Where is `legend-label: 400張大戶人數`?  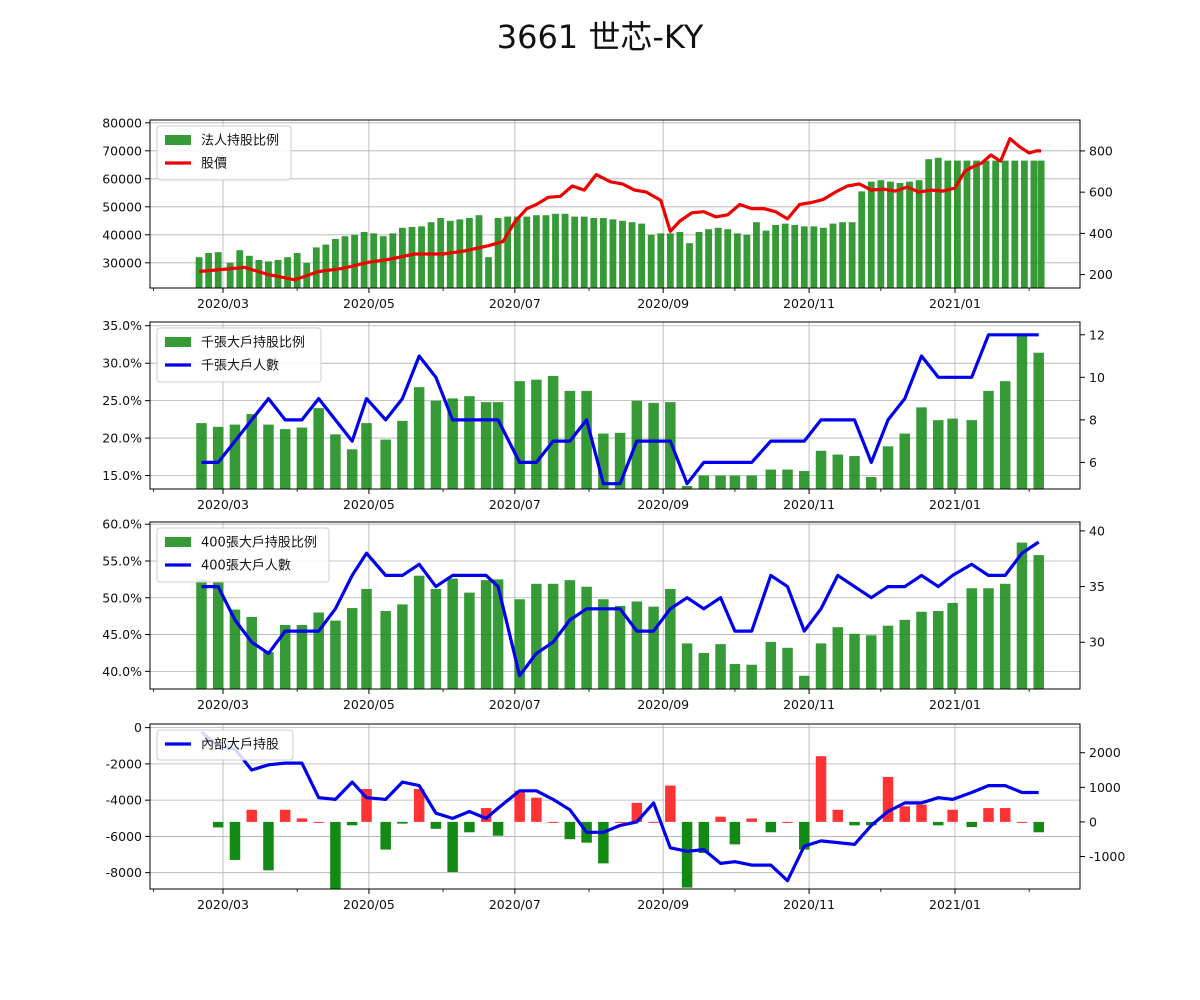 legend-label: 400張大戶人數 is located at coordinates (246, 566).